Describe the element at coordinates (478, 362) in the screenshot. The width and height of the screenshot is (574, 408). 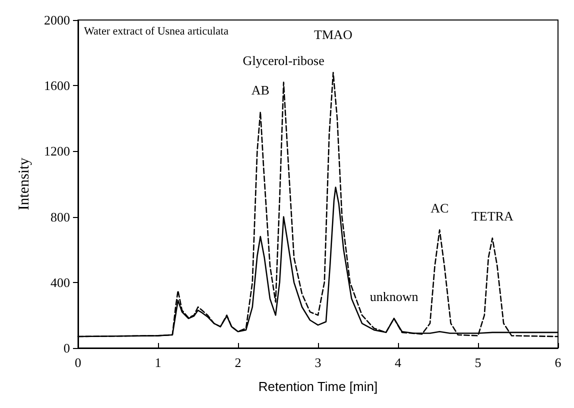
I see `x-tick-label: 5` at that location.